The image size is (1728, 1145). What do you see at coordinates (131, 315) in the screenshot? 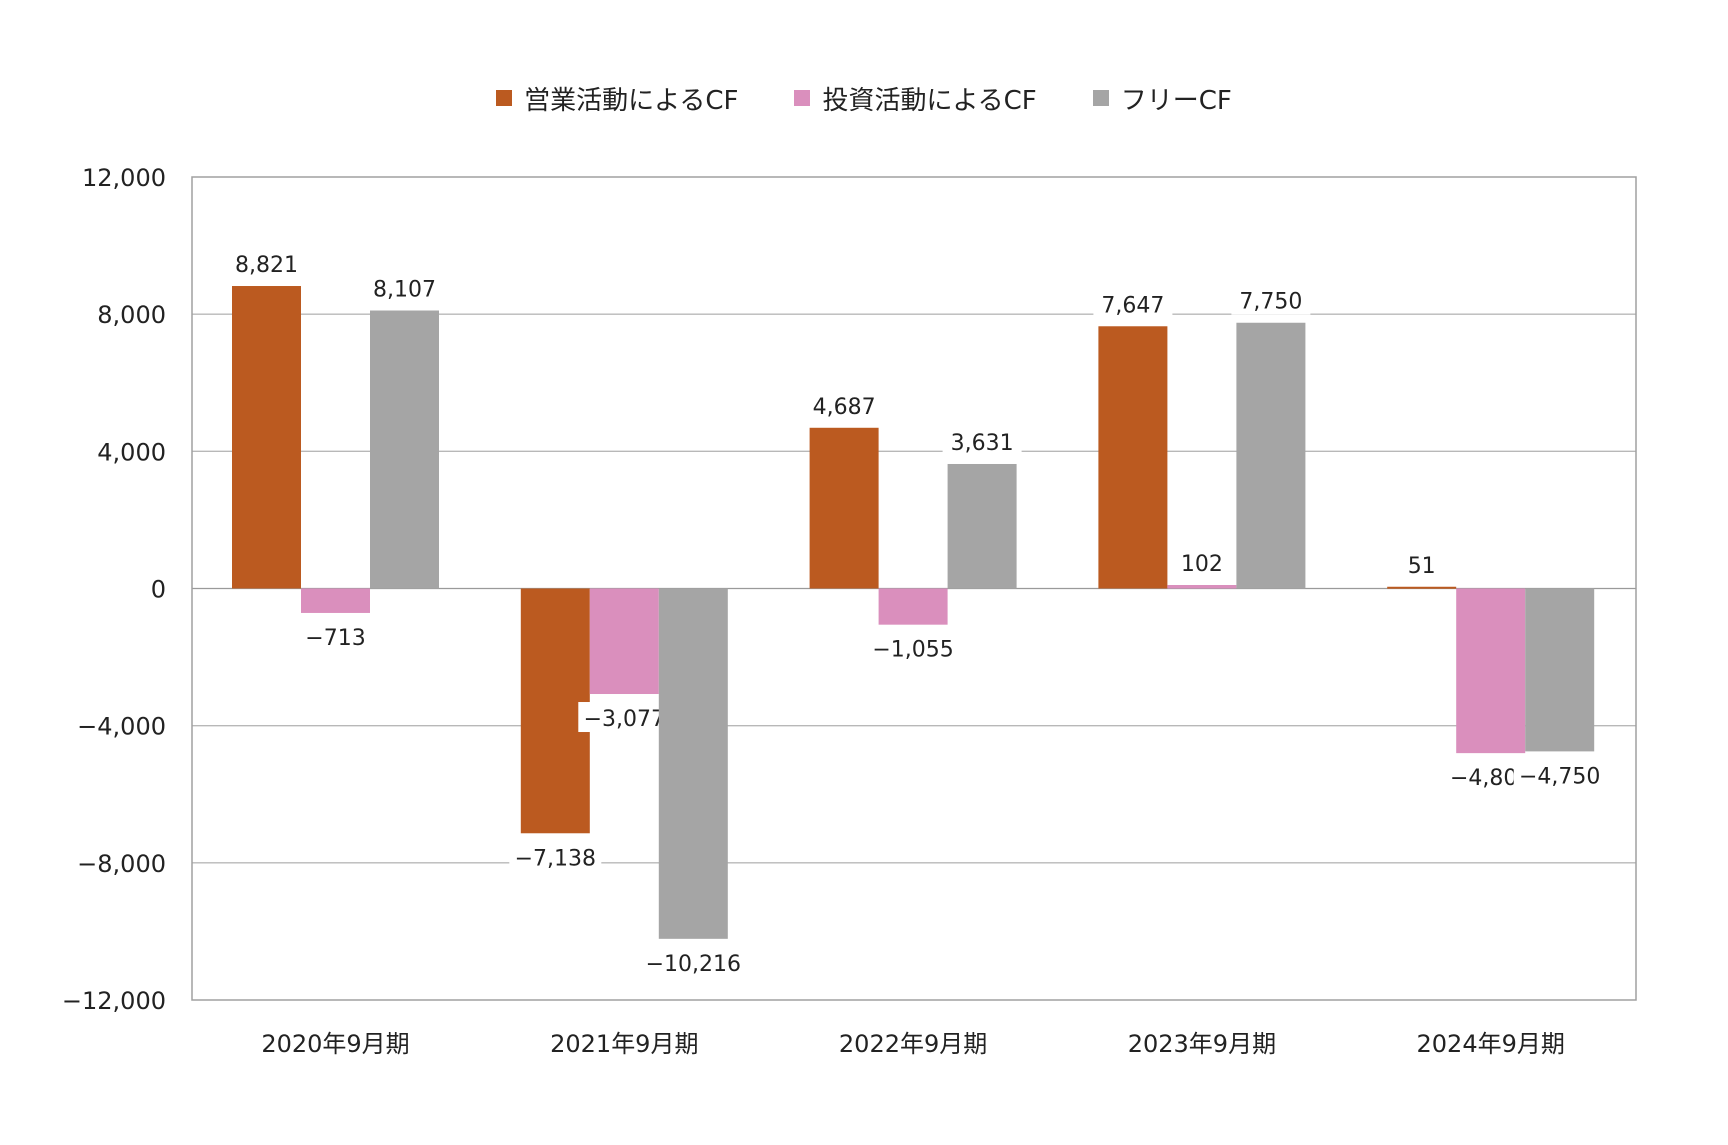
I see `y-tick-label: 8,000` at bounding box center [131, 315].